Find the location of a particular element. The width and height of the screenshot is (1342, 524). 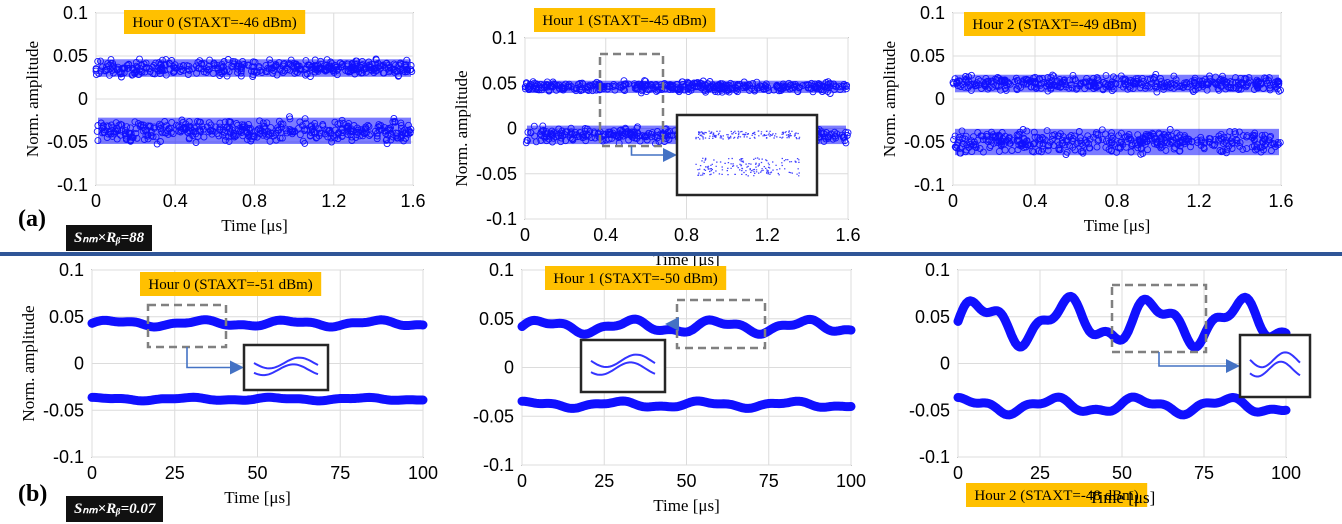

chart-title: Hour 2 (STAXT=-48 dBm) is located at coordinates (1057, 495).